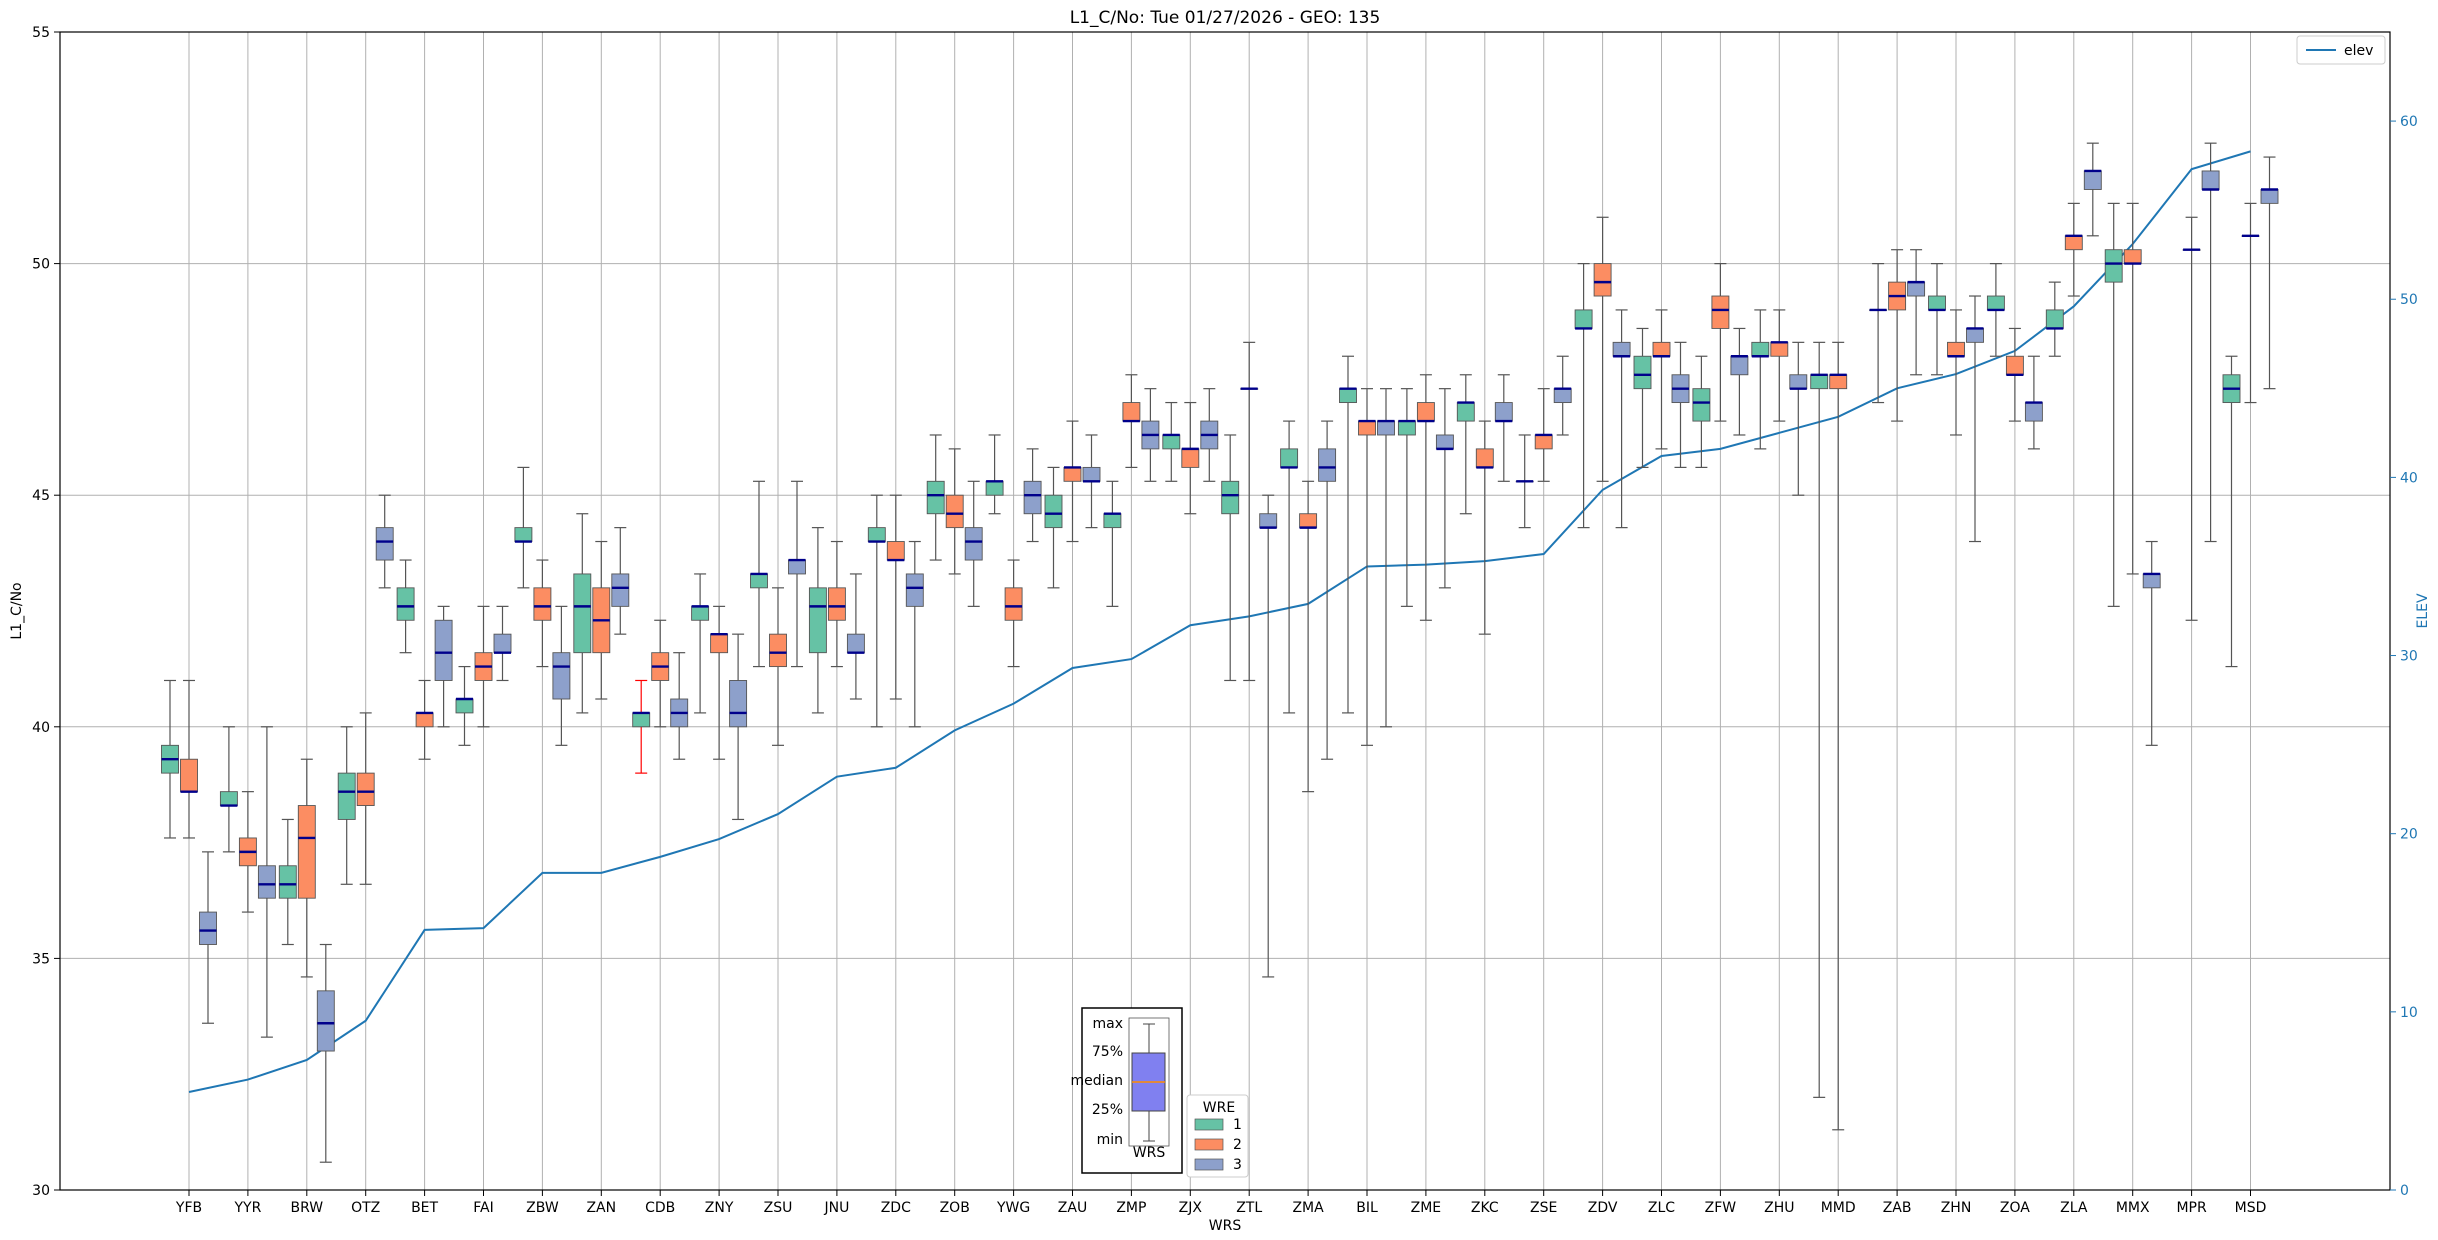 This screenshot has height=1240, width=2438. What do you see at coordinates (346, 805) in the screenshot?
I see `box-OTZ-wre1` at bounding box center [346, 805].